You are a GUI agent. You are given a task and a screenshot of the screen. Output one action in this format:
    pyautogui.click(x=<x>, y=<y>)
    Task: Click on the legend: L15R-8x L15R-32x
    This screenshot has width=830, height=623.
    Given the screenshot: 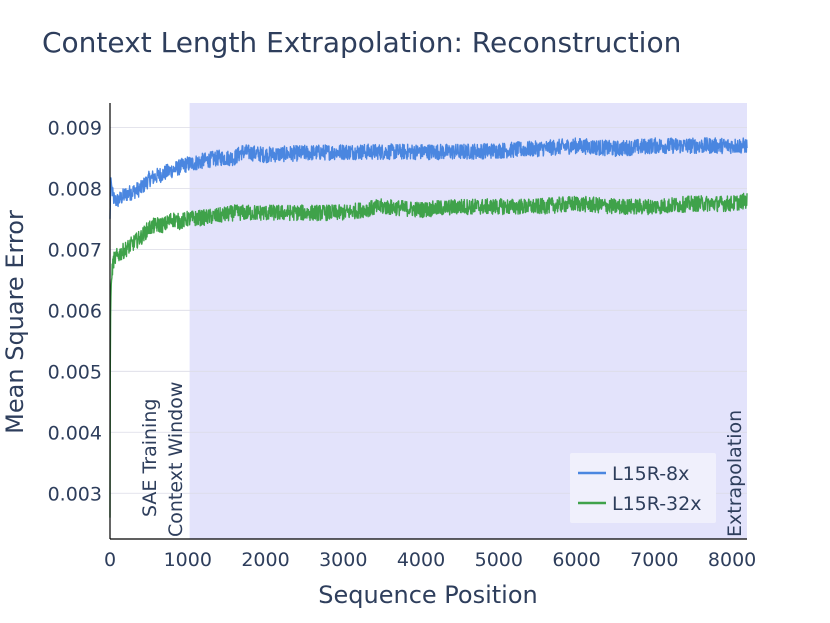 What is the action you would take?
    pyautogui.click(x=643, y=488)
    